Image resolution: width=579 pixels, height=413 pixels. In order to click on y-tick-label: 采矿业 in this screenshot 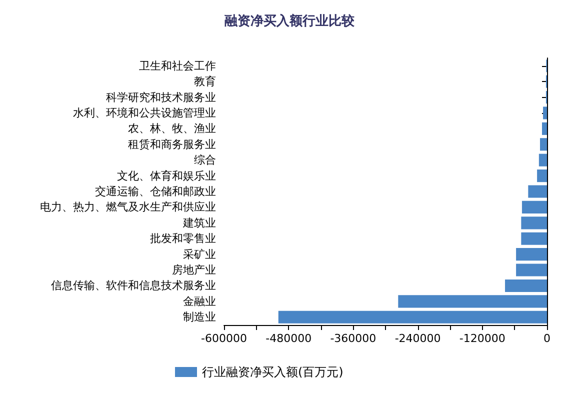, I will do `click(199, 254)`.